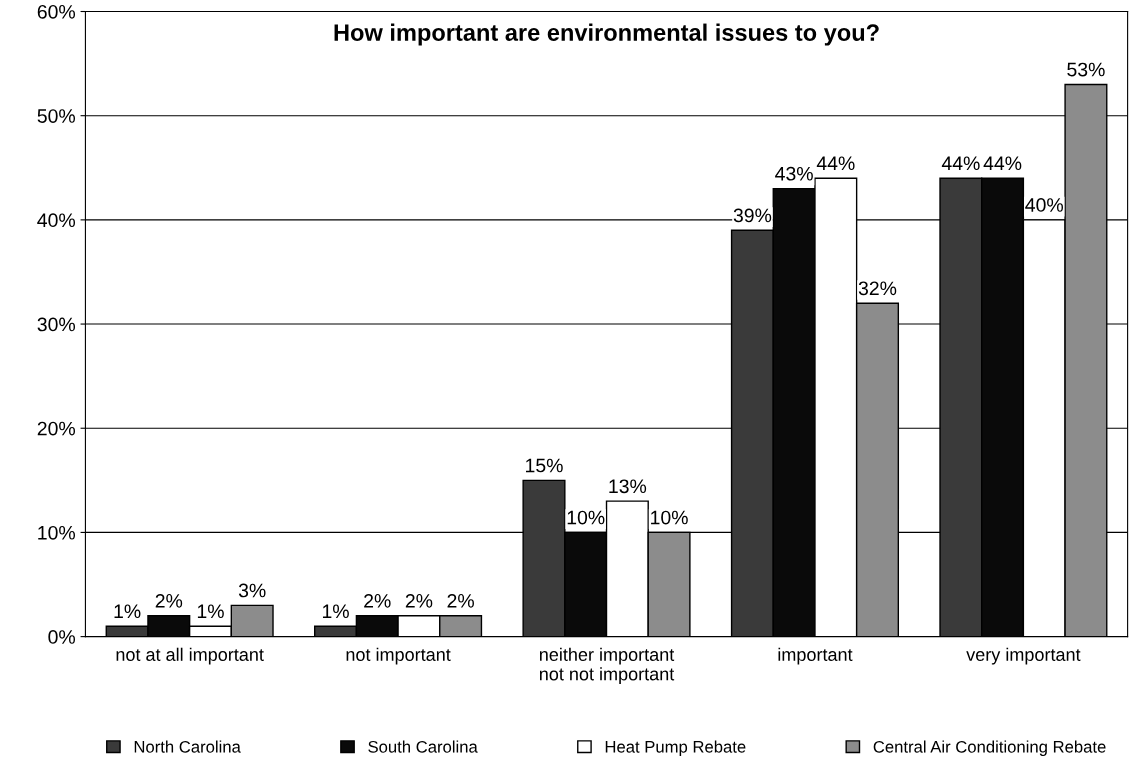  Describe the element at coordinates (56, 116) in the screenshot. I see `y-tick-label: 50%` at that location.